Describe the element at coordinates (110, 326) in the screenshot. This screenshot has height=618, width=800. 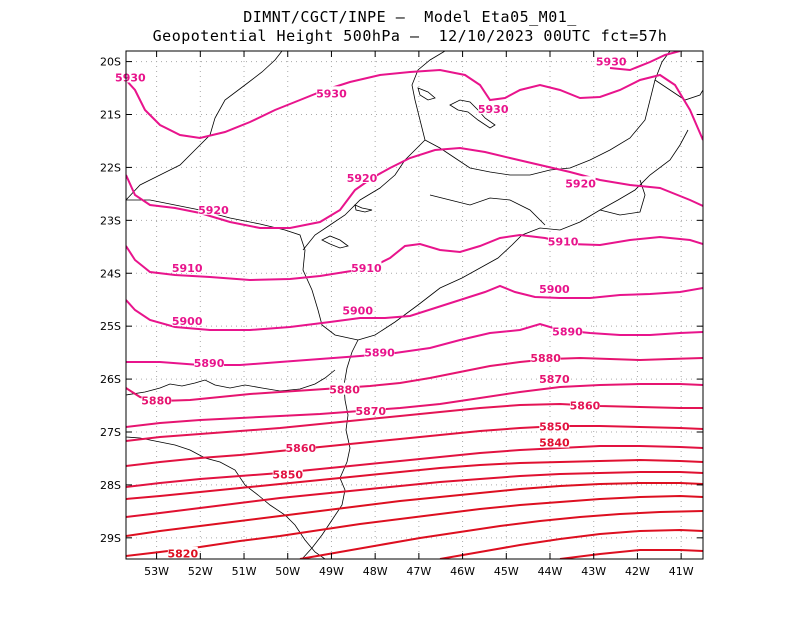
I see `y-tick-label: 25S` at that location.